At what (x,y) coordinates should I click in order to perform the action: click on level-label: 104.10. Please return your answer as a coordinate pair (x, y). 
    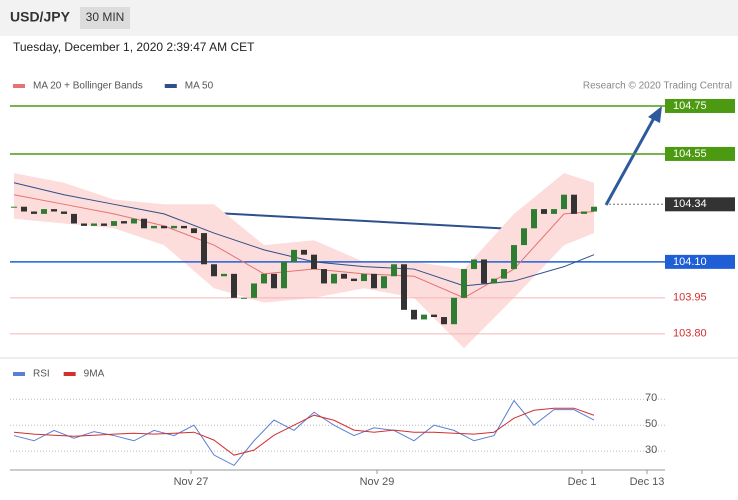
    Looking at the image, I should click on (690, 262).